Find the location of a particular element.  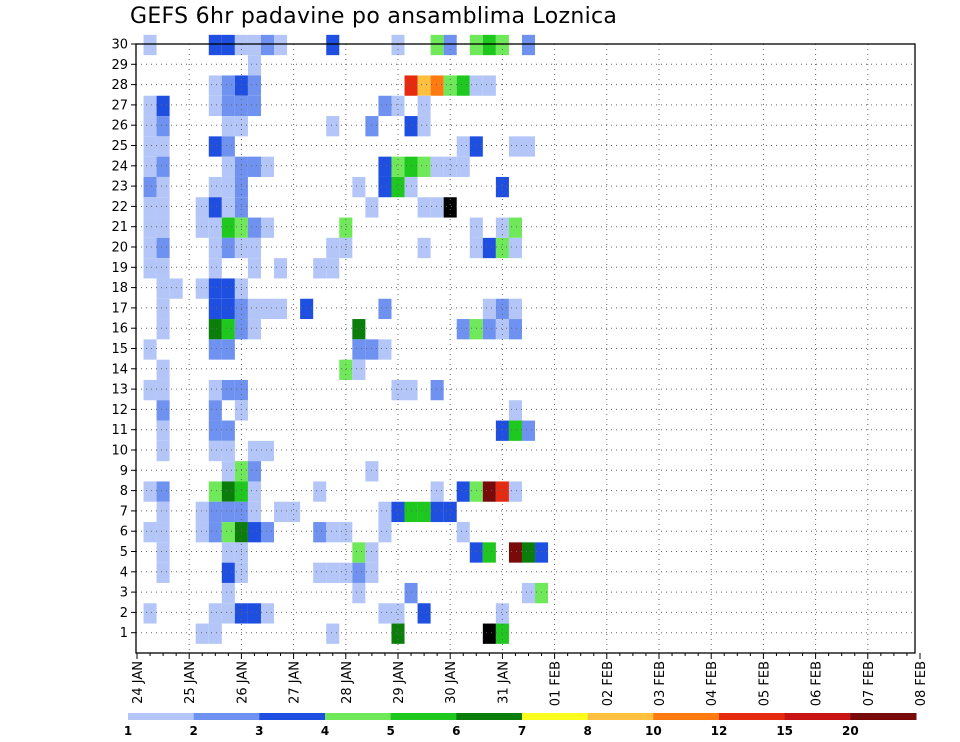

y-tick-label: 9 is located at coordinates (124, 471).